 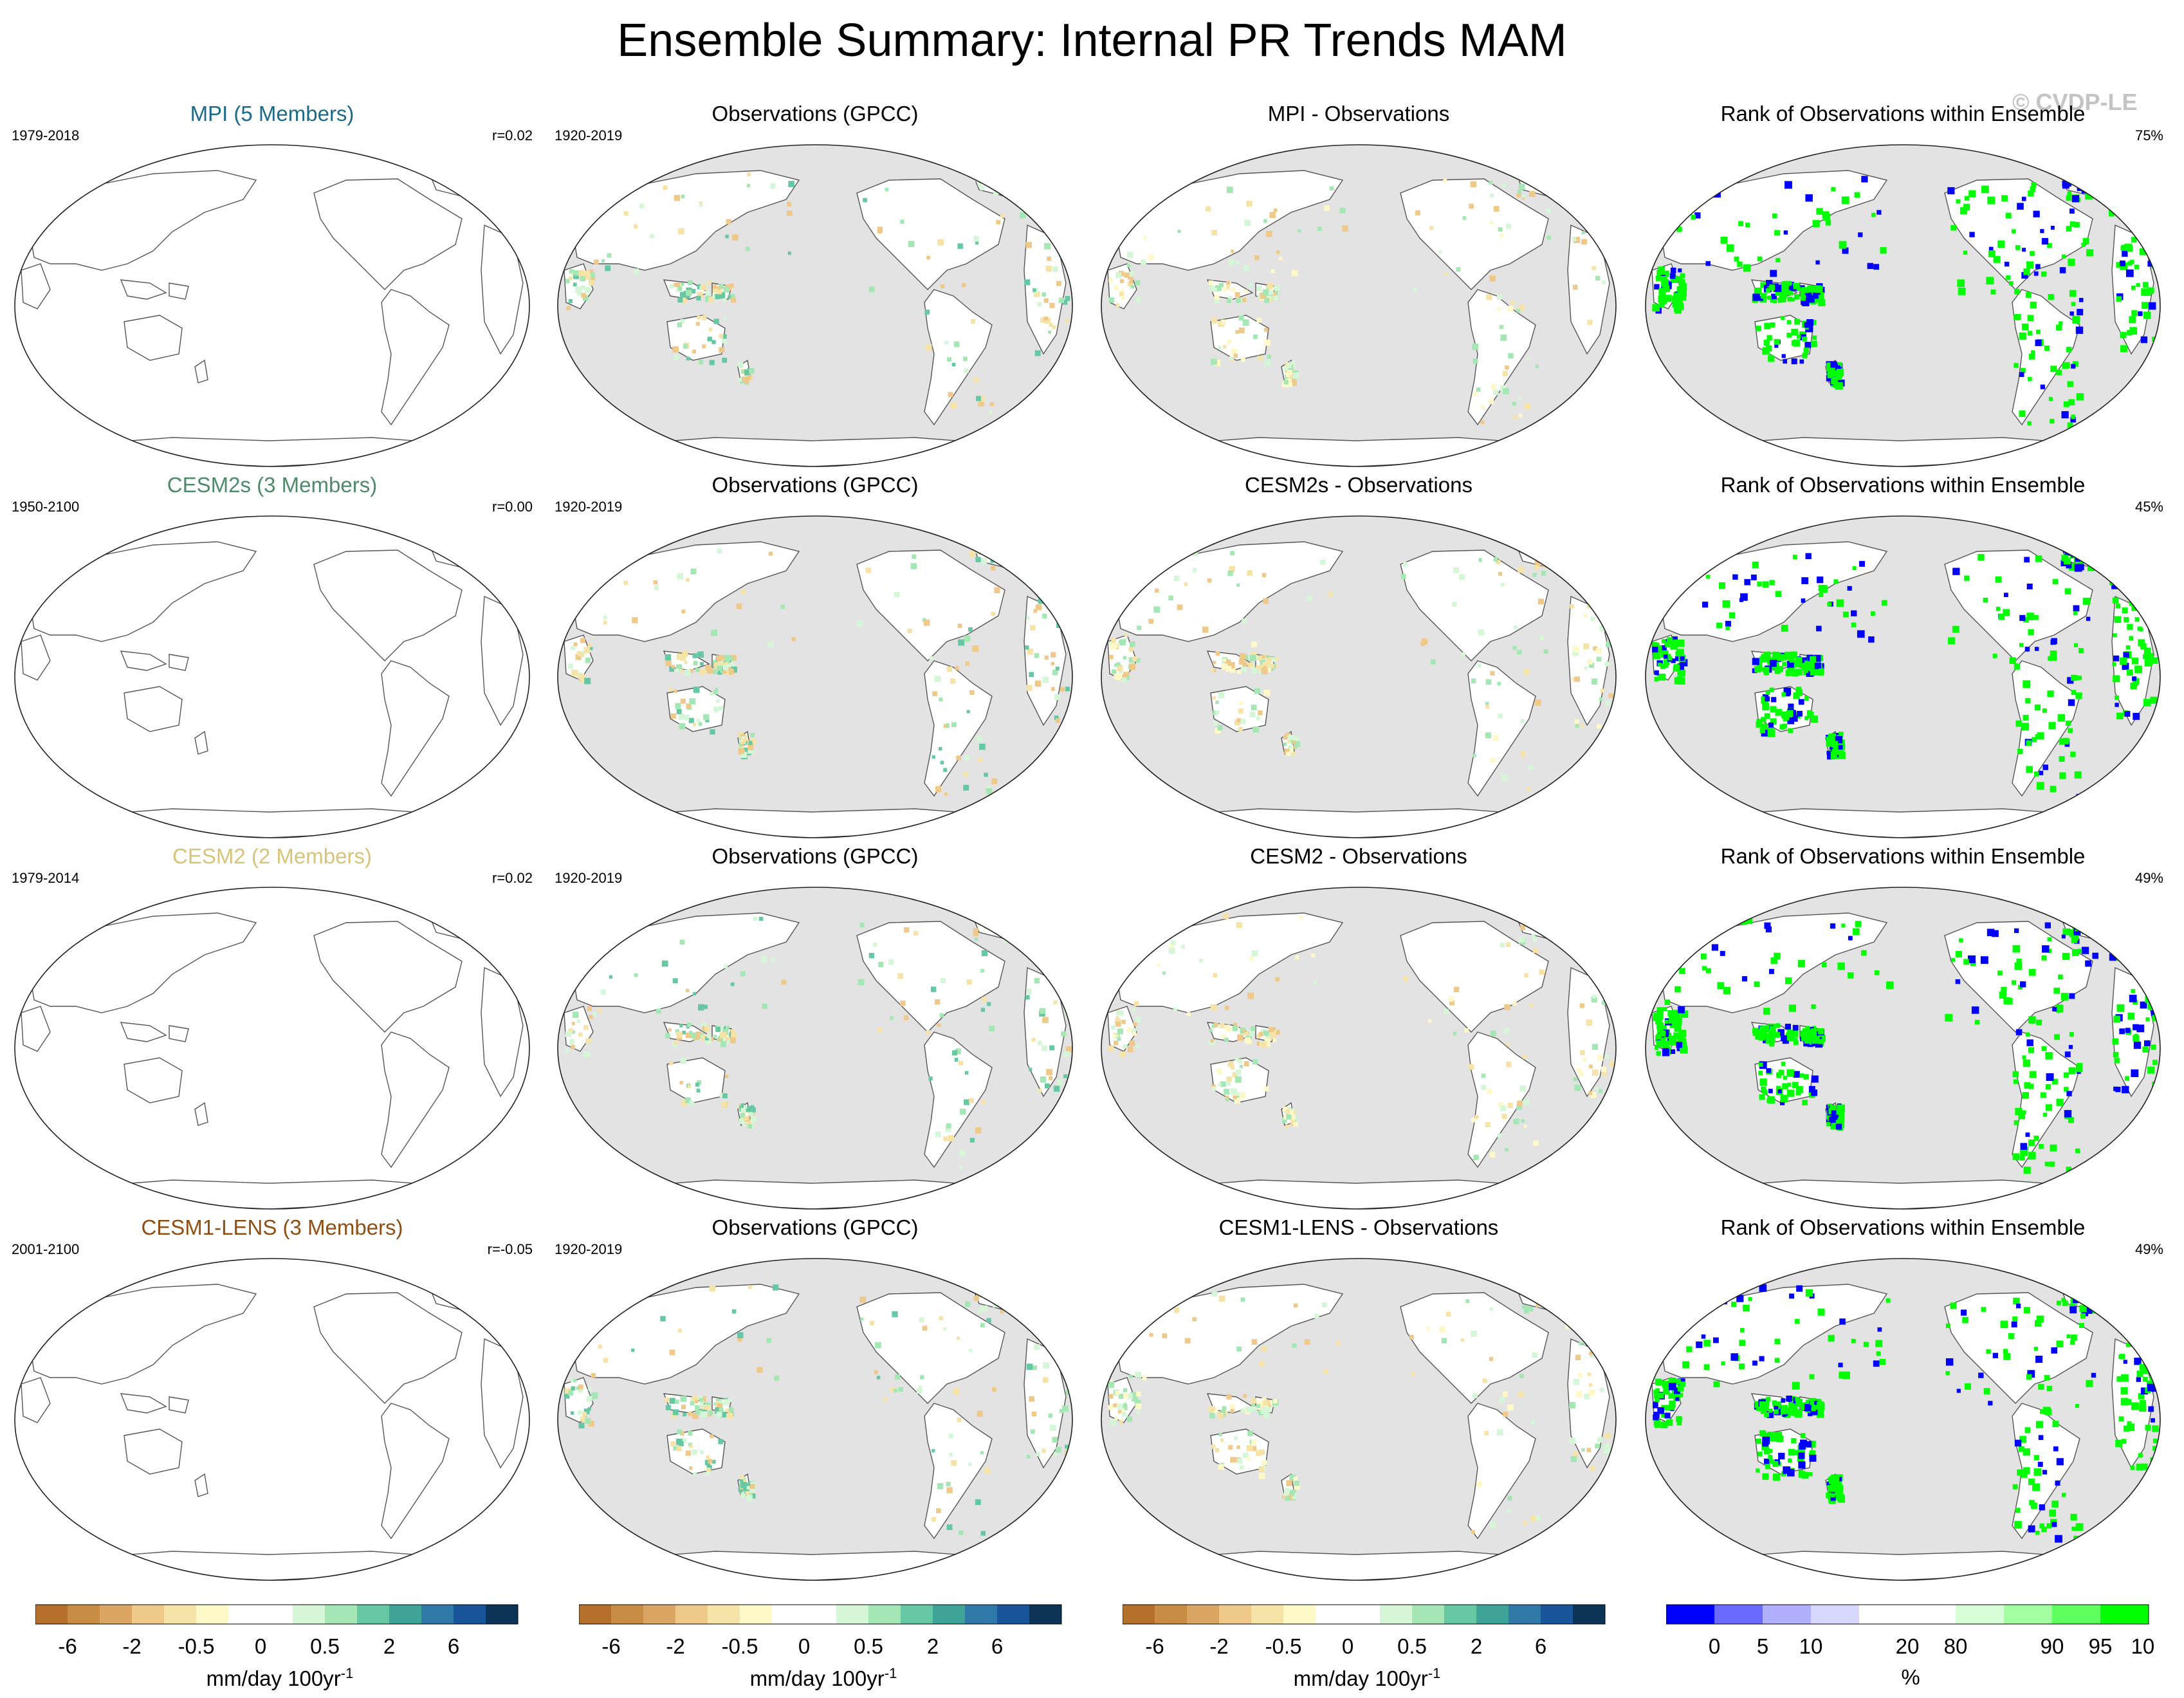 What do you see at coordinates (917, 1614) in the screenshot?
I see `colorbar-swatch` at bounding box center [917, 1614].